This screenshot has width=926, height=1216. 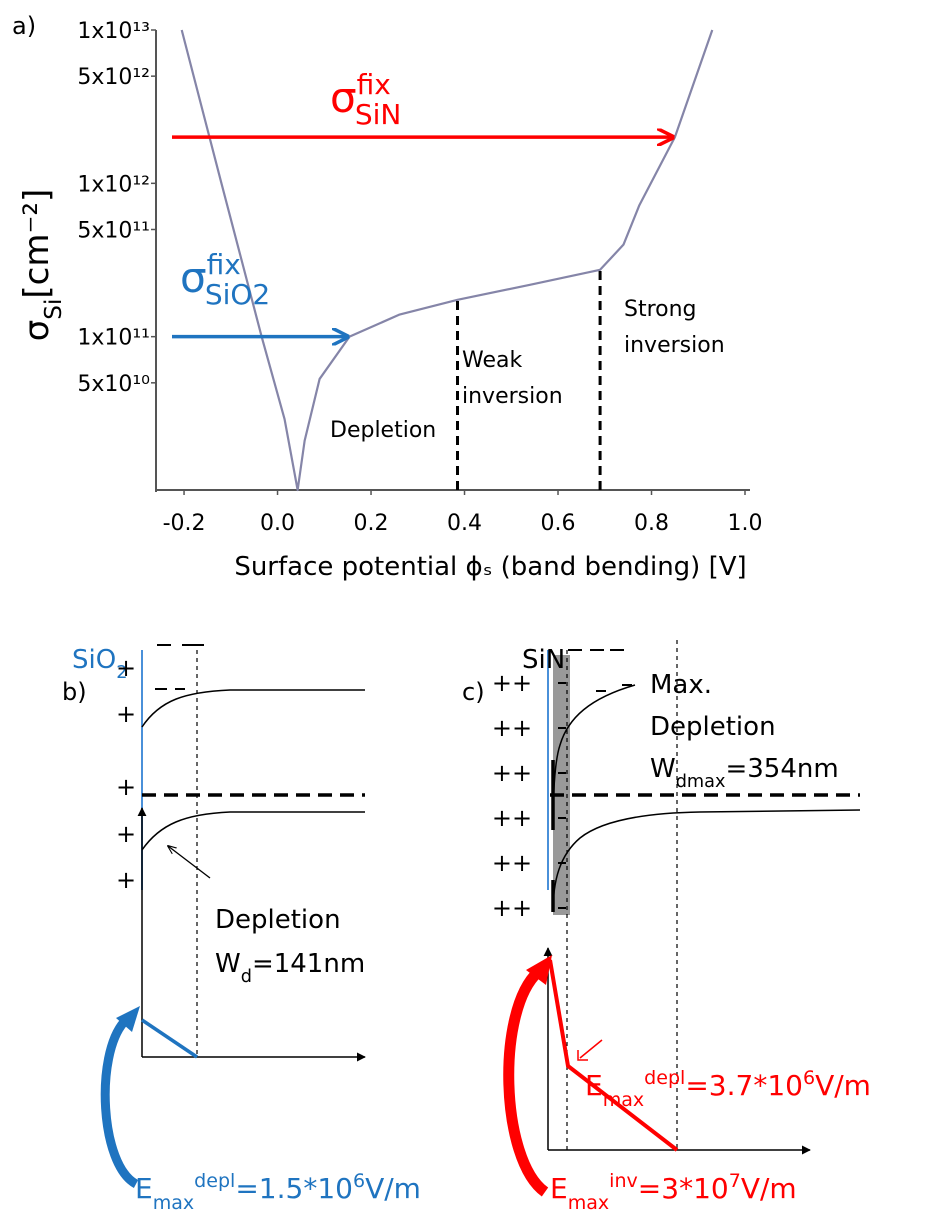 I want to click on panel-label: b), so click(x=74, y=692).